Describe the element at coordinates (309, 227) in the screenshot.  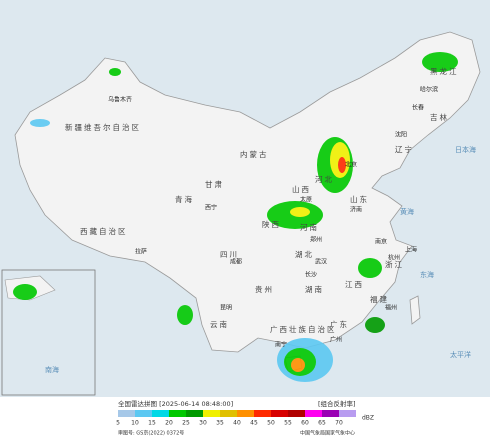
I see `province: 河南` at that location.